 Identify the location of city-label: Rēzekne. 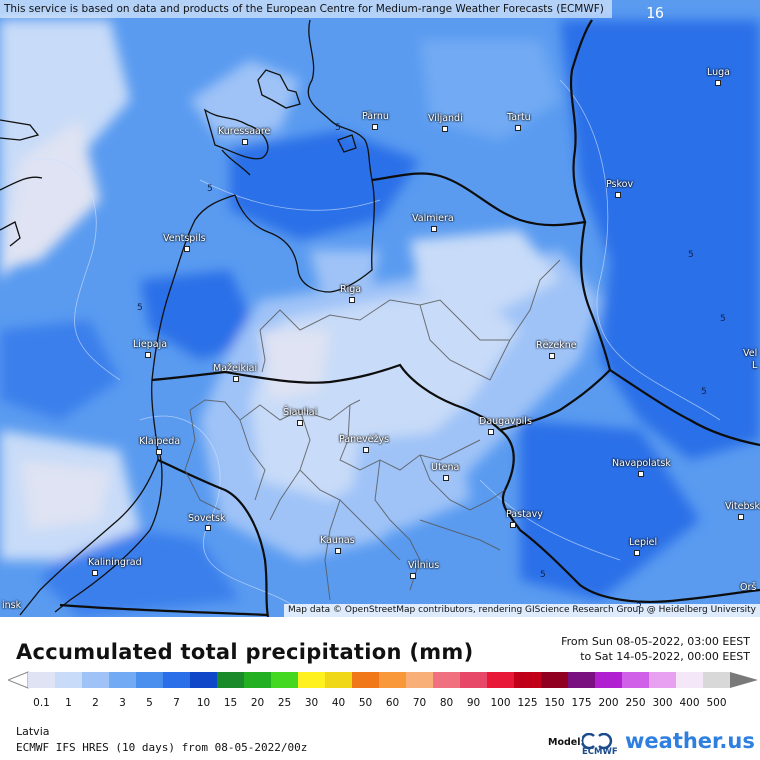
(556, 349).